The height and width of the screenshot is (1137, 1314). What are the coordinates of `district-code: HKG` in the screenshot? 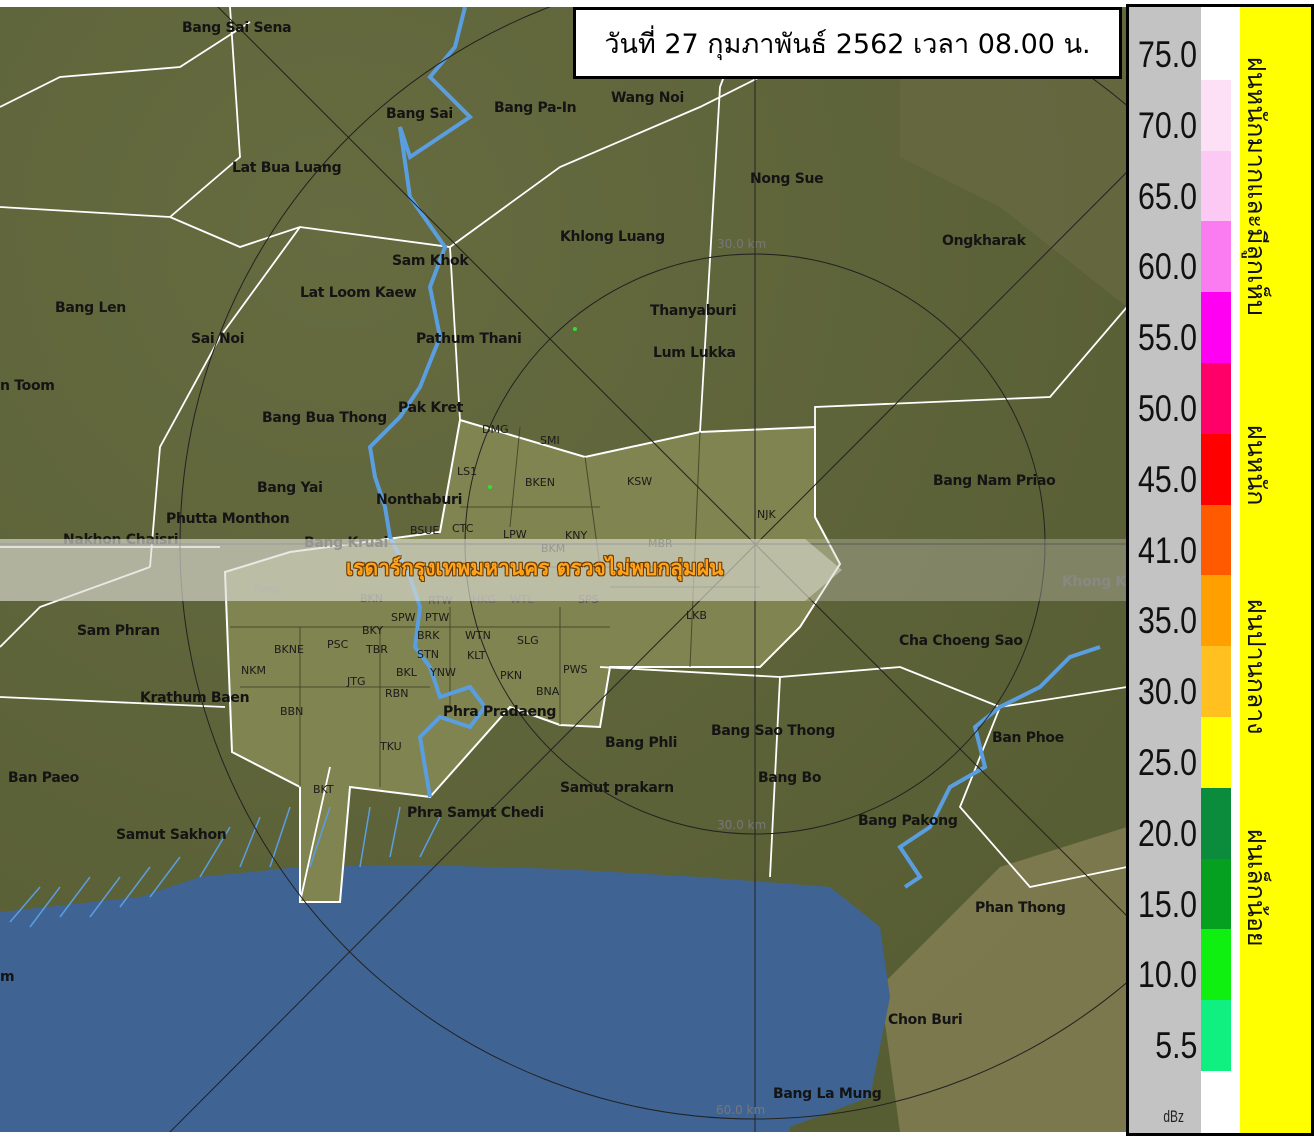 It's located at (484, 599).